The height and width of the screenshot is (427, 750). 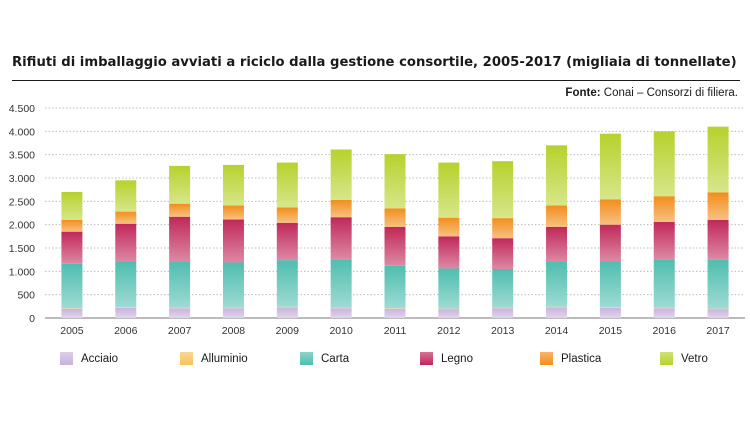 I want to click on legend-item-alluminio: Alluminio, so click(x=214, y=358).